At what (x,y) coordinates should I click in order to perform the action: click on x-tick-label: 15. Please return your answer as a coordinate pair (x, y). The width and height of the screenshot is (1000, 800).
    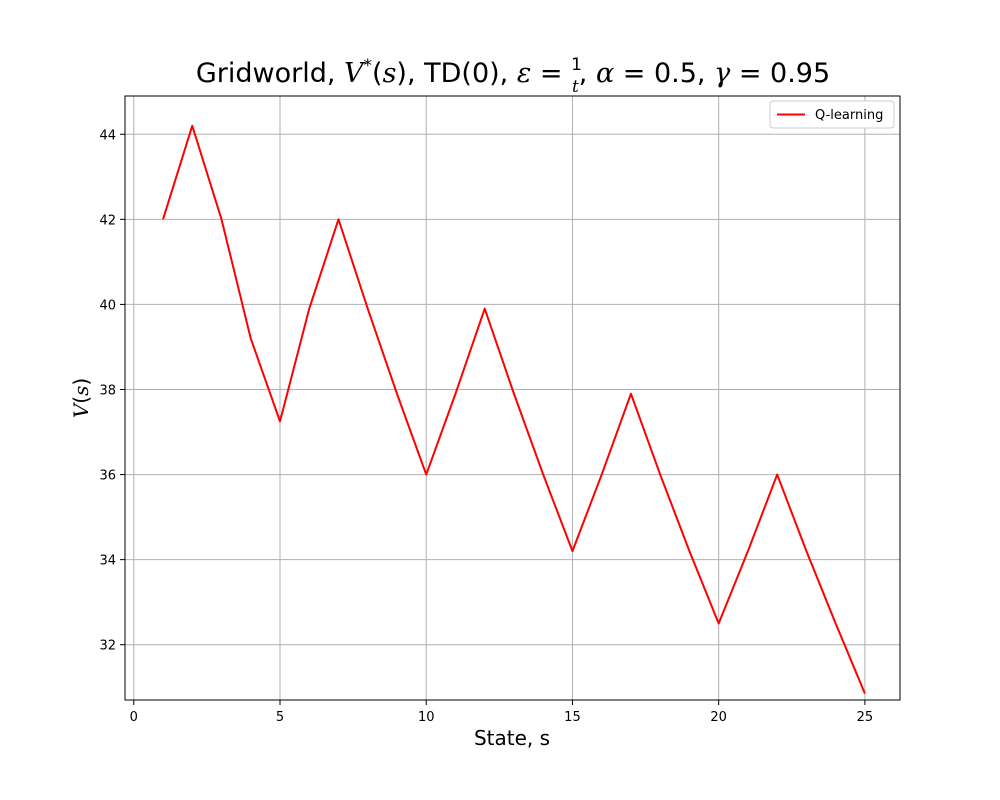
    Looking at the image, I should click on (572, 717).